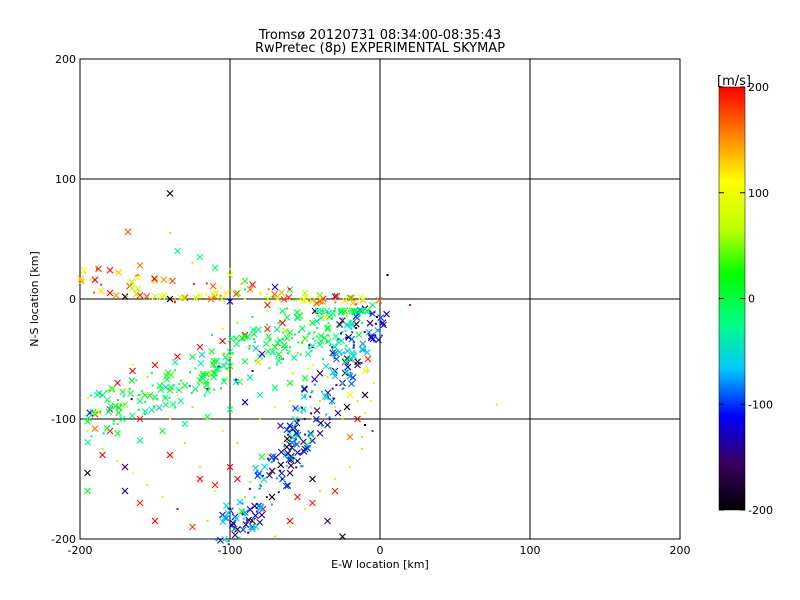 The width and height of the screenshot is (800, 600). What do you see at coordinates (63, 539) in the screenshot?
I see `y-tick-label: -200` at bounding box center [63, 539].